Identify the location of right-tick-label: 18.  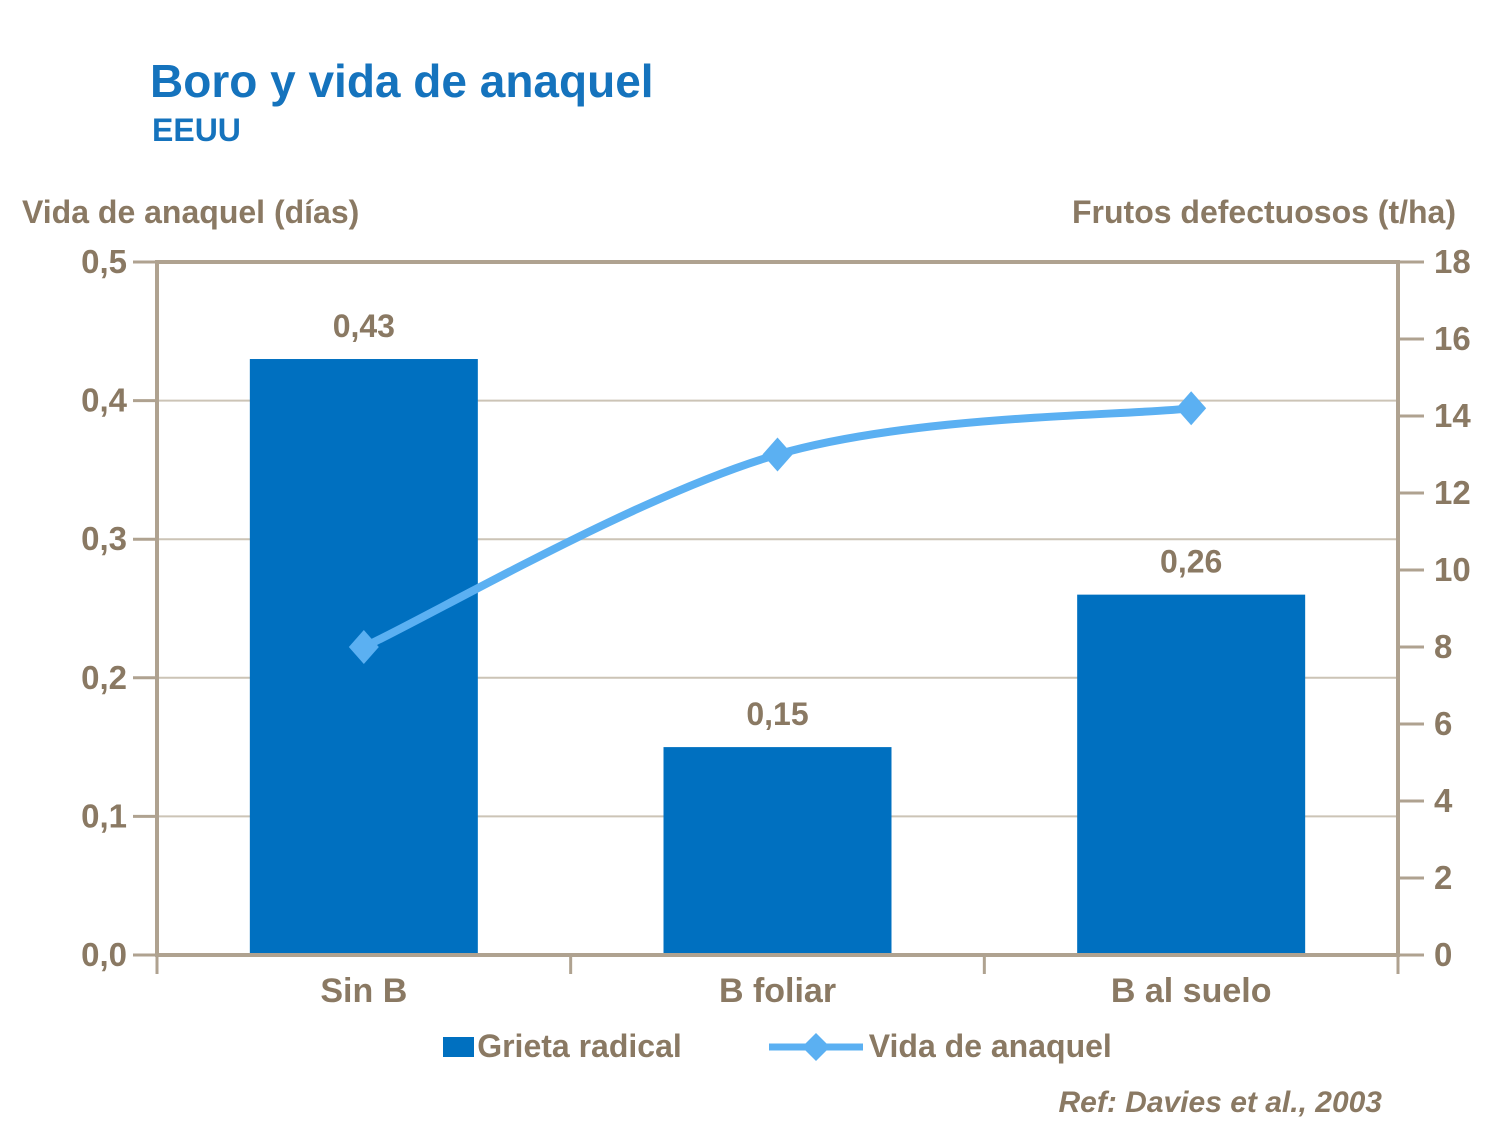
(1452, 261).